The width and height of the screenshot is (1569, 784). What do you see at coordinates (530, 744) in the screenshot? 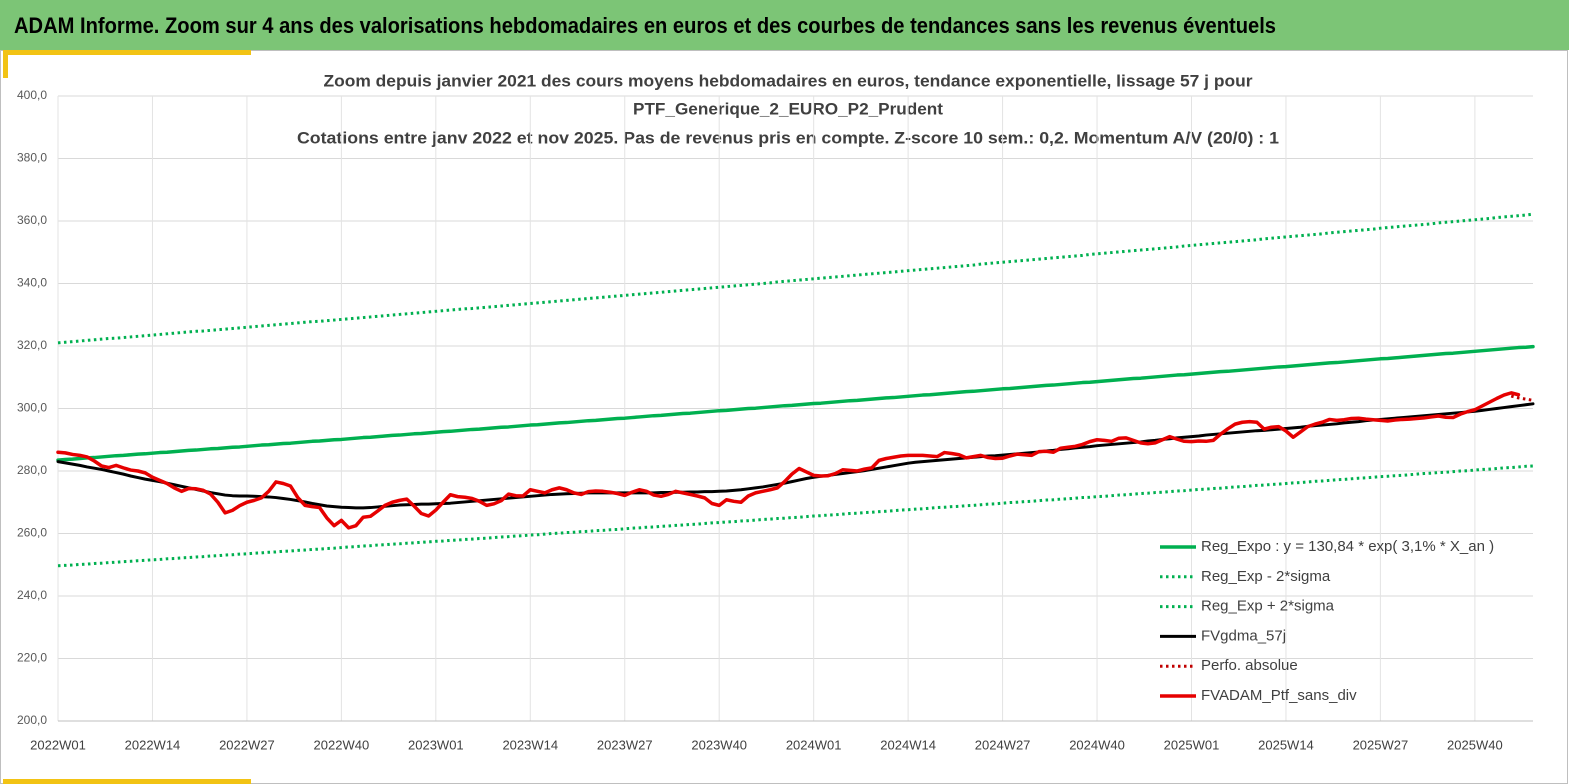
I see `x-tick-label: 2023W14` at bounding box center [530, 744].